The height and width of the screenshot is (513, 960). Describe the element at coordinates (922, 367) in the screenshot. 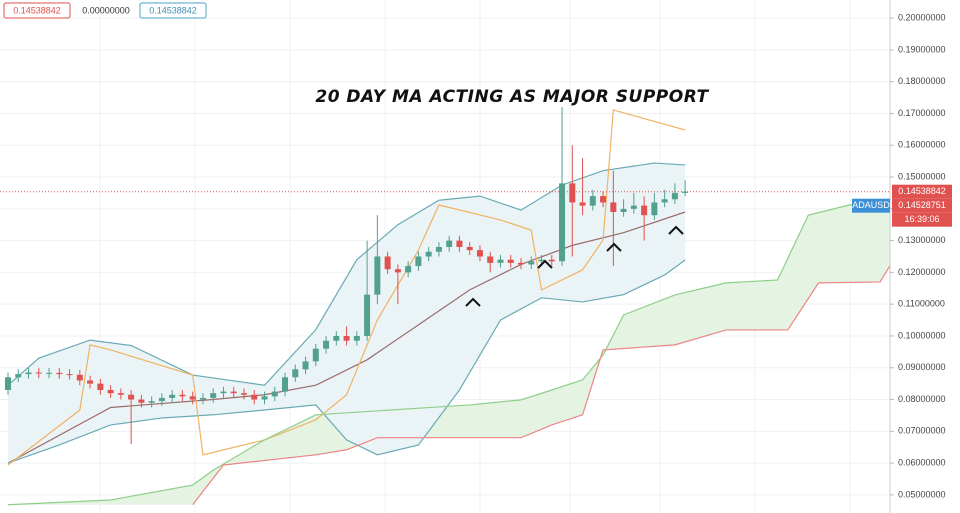

I see `y-tick-label: 0.09000000` at that location.